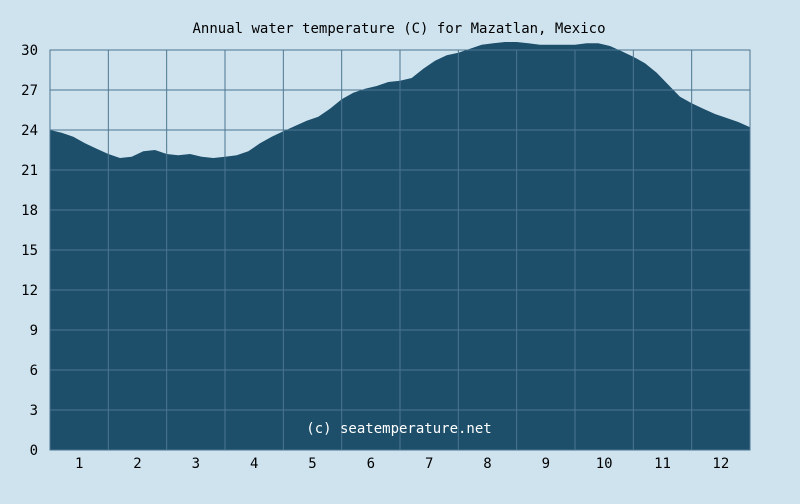 This screenshot has width=800, height=504. I want to click on y-tick-label: 12, so click(29, 291).